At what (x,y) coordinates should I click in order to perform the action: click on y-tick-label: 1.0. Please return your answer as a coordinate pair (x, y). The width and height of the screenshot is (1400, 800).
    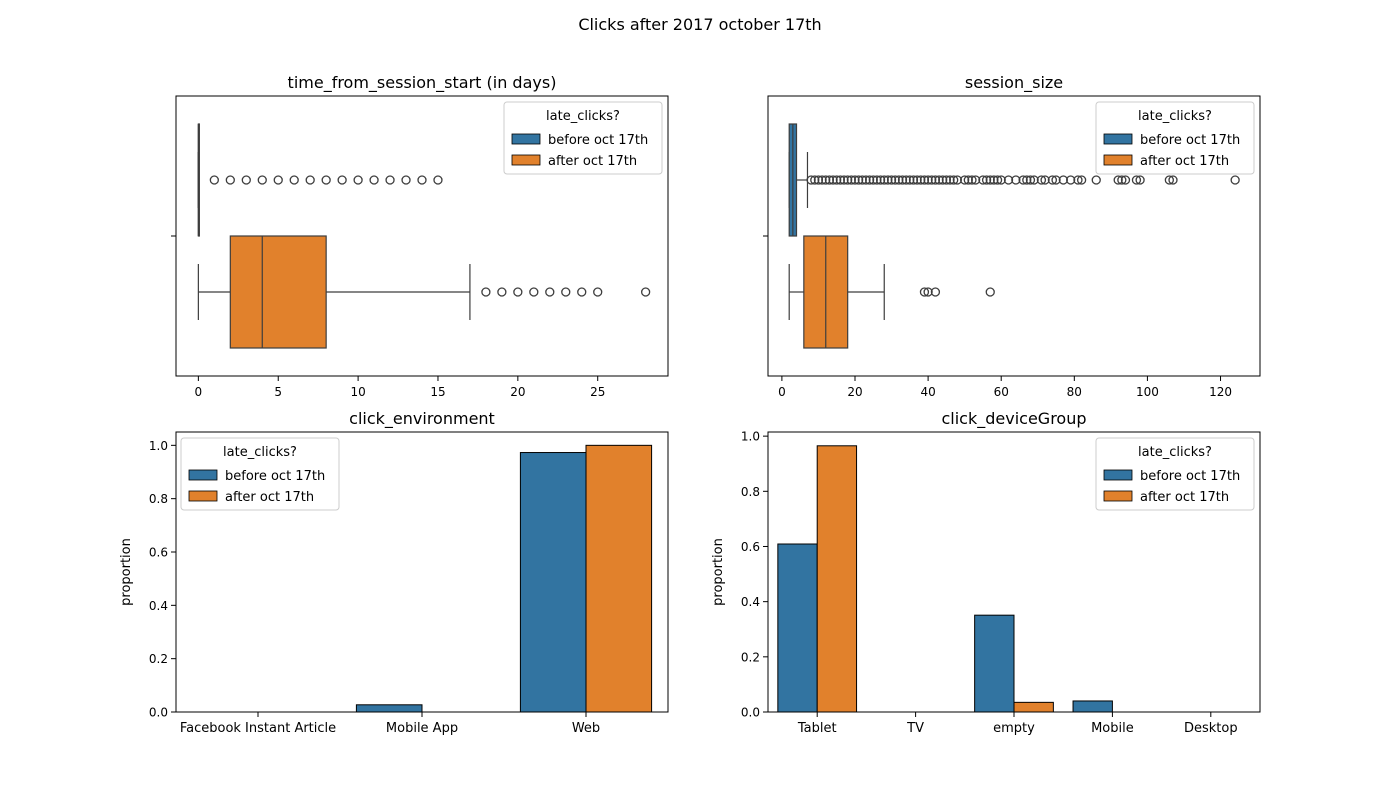
    Looking at the image, I should click on (750, 437).